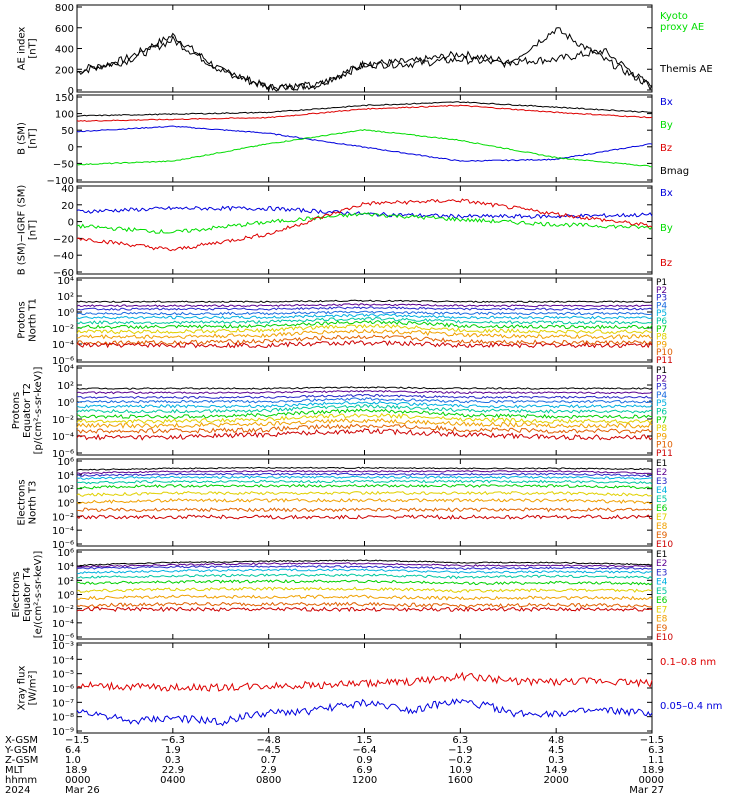 The height and width of the screenshot is (800, 750). Describe the element at coordinates (556, 740) in the screenshot. I see `footer-value: 4.8` at that location.